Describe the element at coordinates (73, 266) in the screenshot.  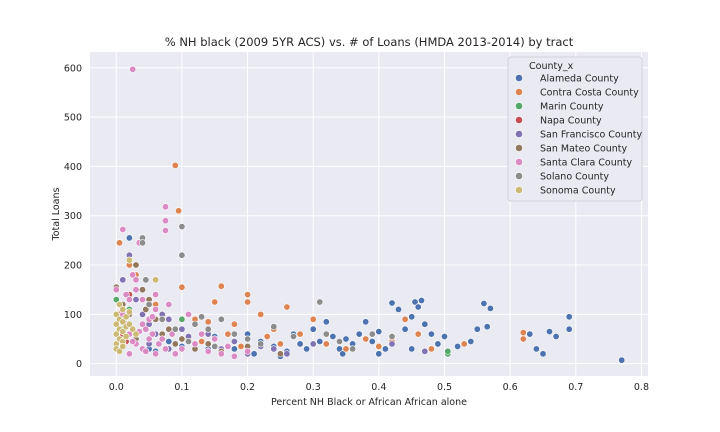
I see `y-tick-label: 200` at that location.